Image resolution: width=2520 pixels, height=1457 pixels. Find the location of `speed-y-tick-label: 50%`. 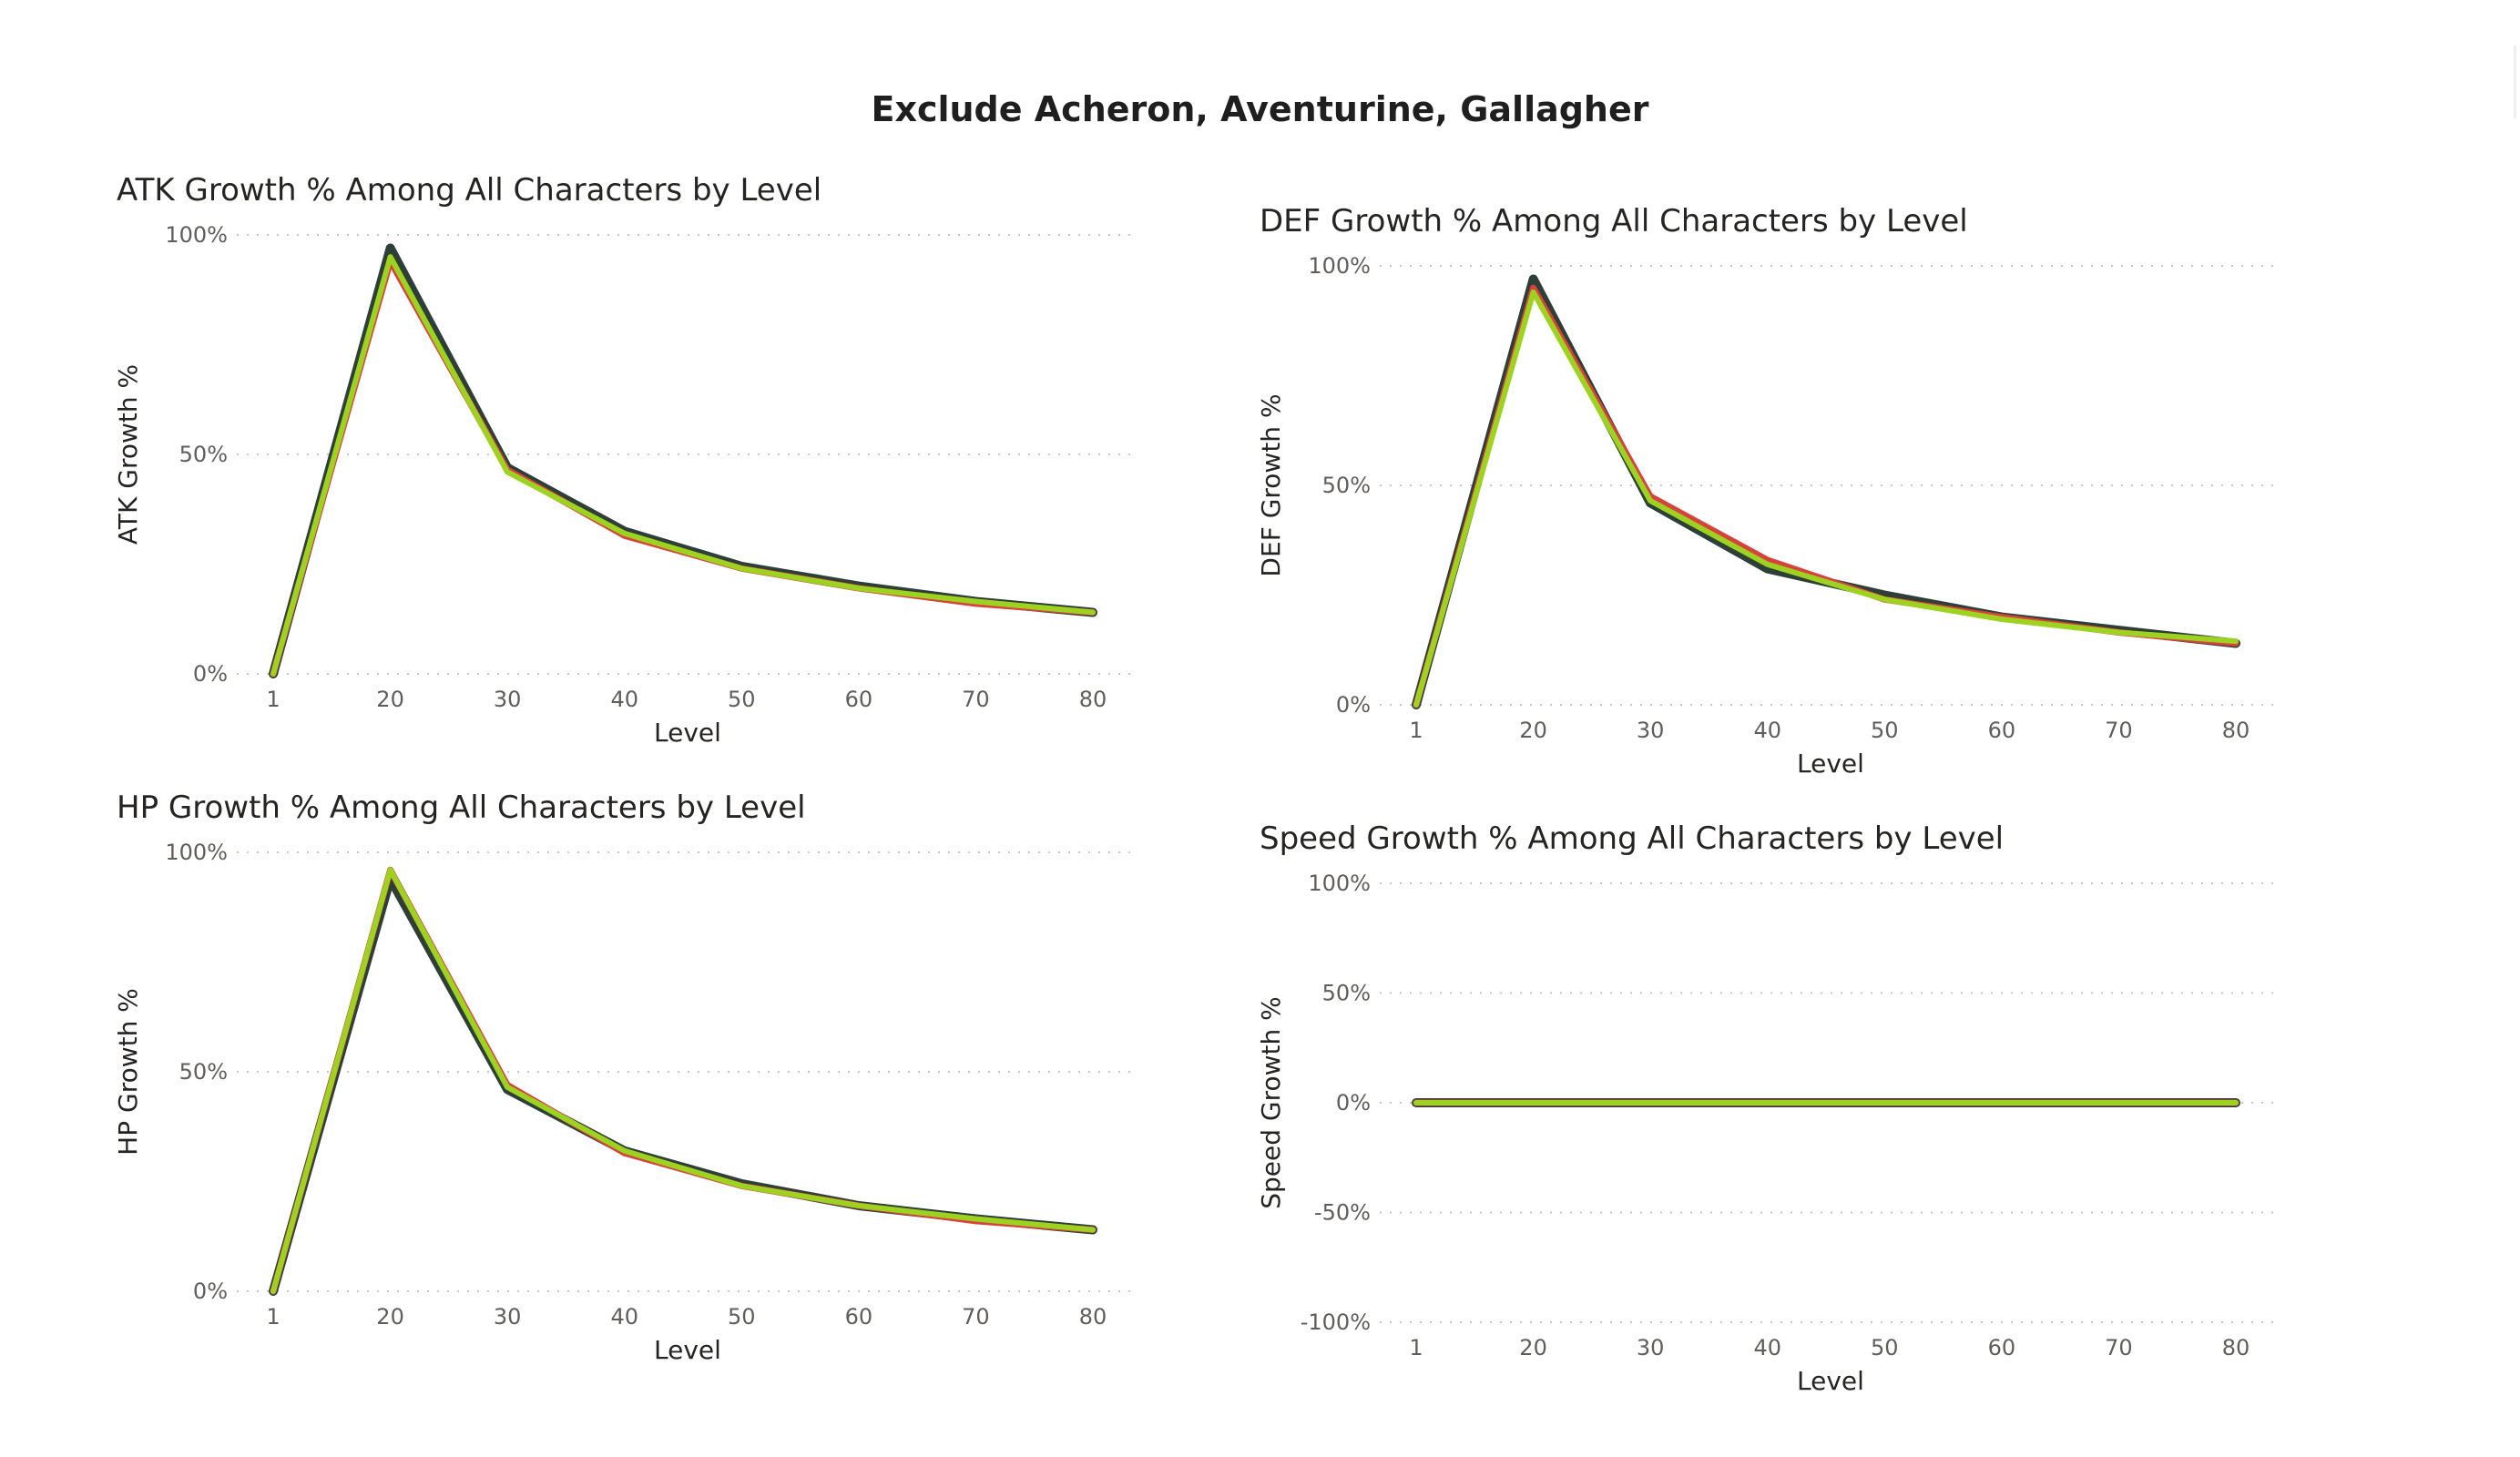

speed-y-tick-label: 50% is located at coordinates (1346, 993).